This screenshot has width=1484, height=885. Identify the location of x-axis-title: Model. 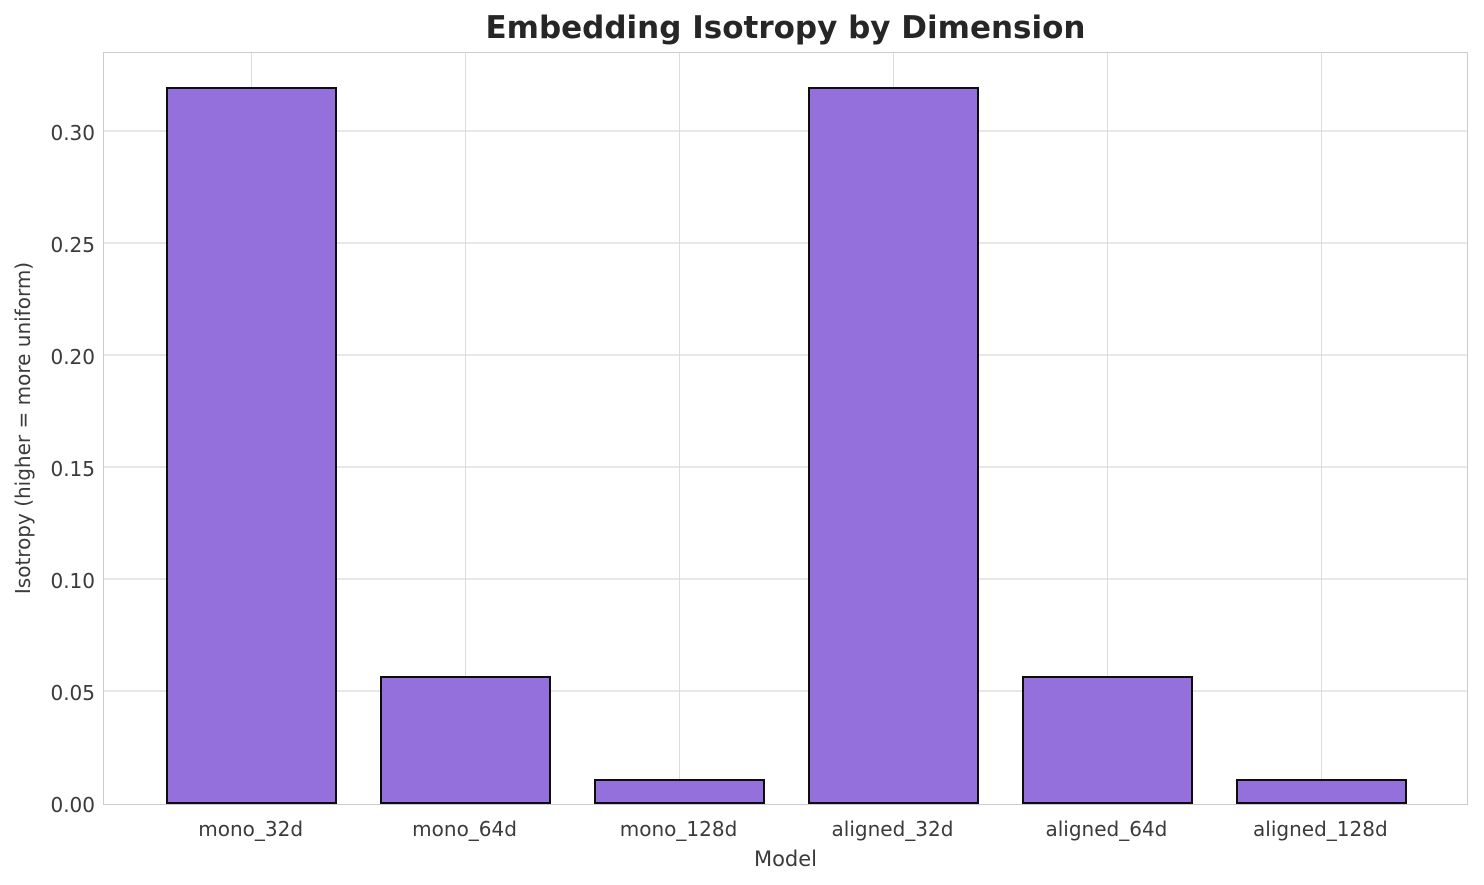
(785, 859).